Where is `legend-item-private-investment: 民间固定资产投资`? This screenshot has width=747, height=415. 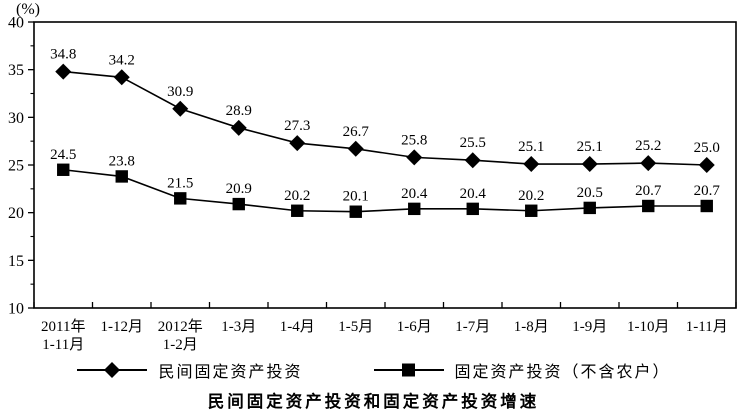 legend-item-private-investment: 民间固定资产投资 is located at coordinates (189, 370).